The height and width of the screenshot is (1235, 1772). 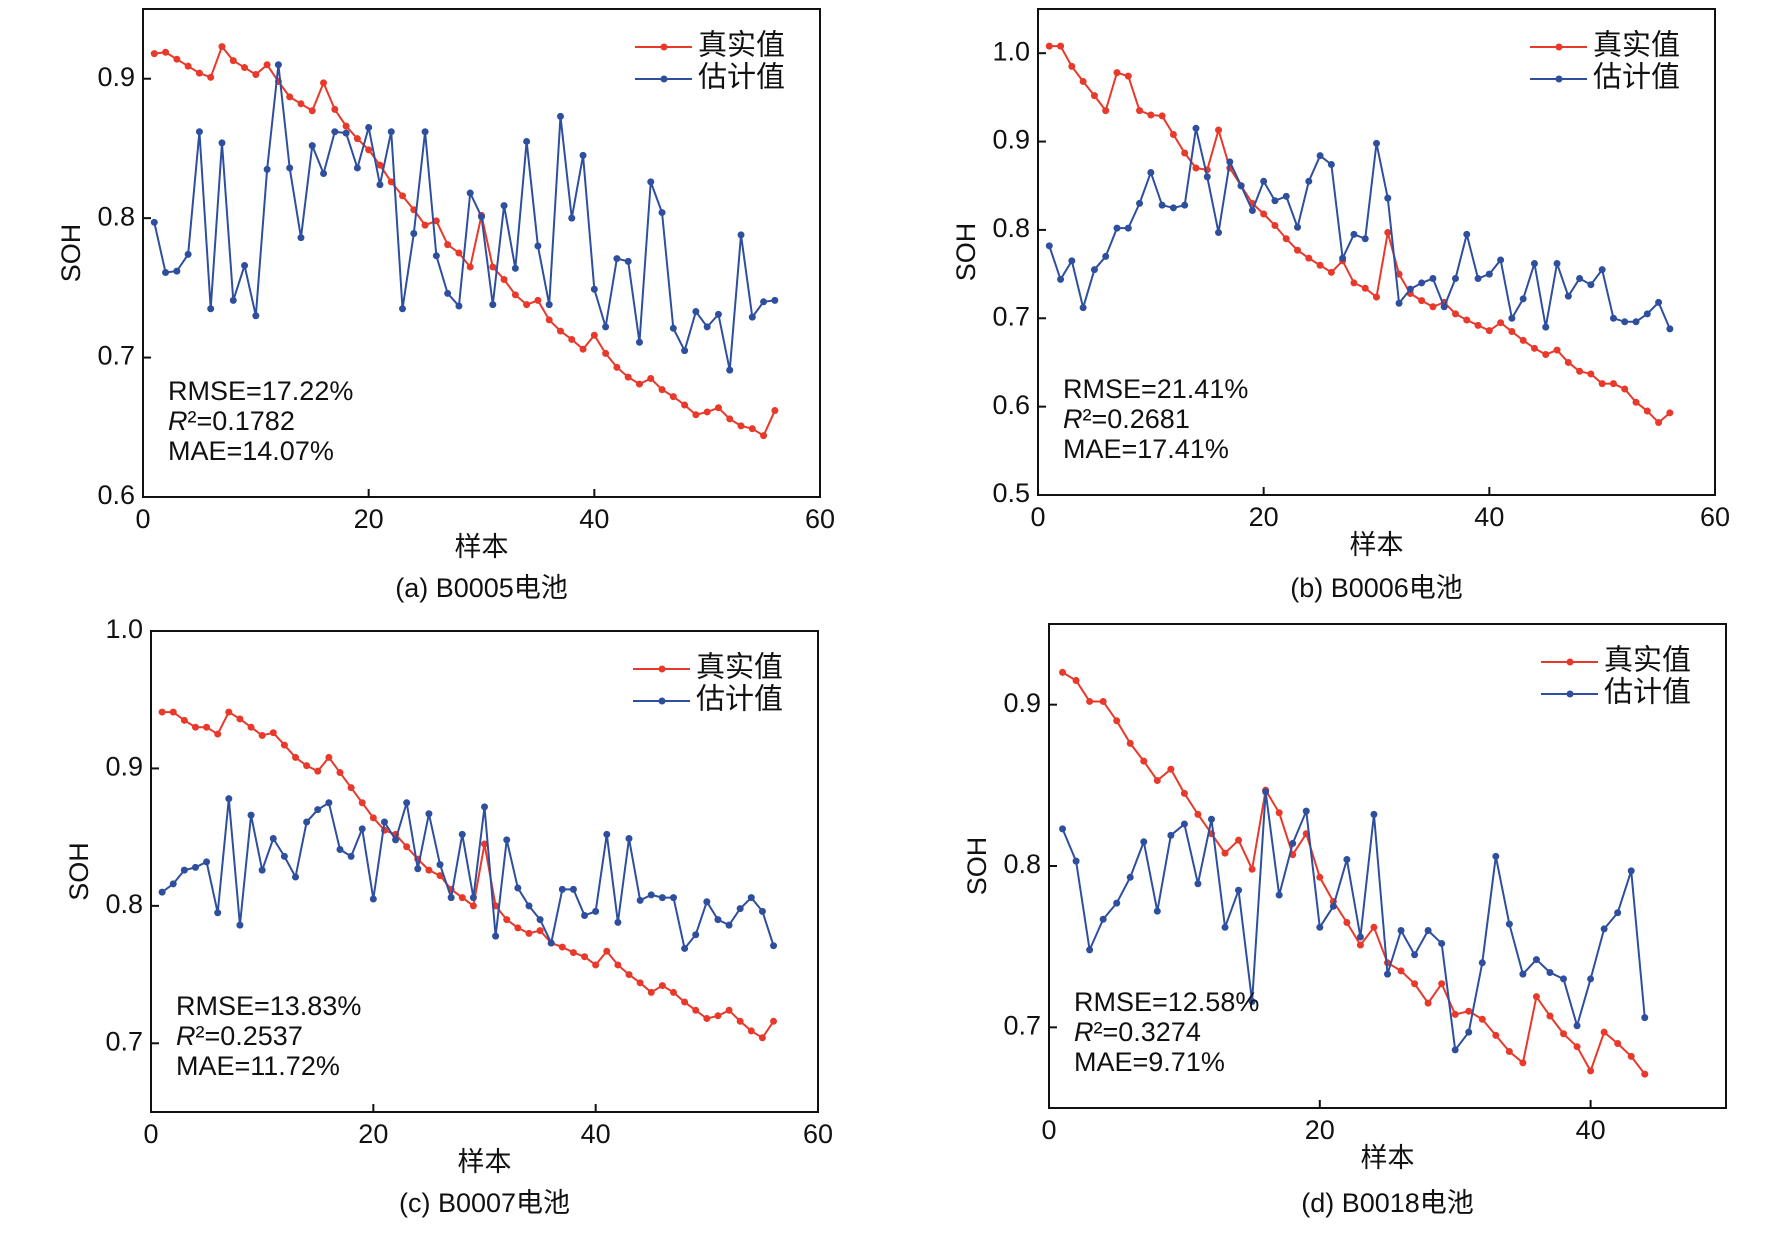 I want to click on x-axis-label: 样本, so click(x=482, y=547).